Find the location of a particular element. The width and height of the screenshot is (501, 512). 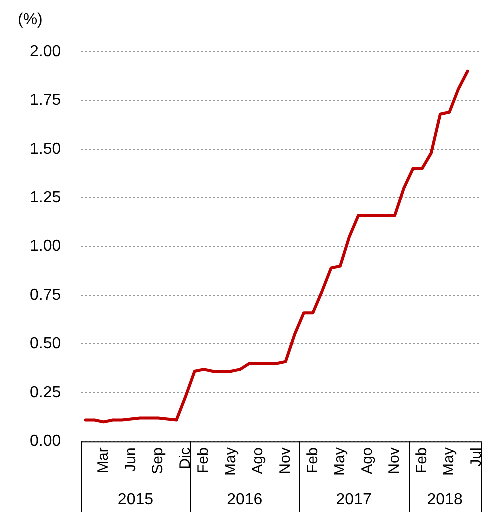

y-tick-label: 1.00 is located at coordinates (46, 247).